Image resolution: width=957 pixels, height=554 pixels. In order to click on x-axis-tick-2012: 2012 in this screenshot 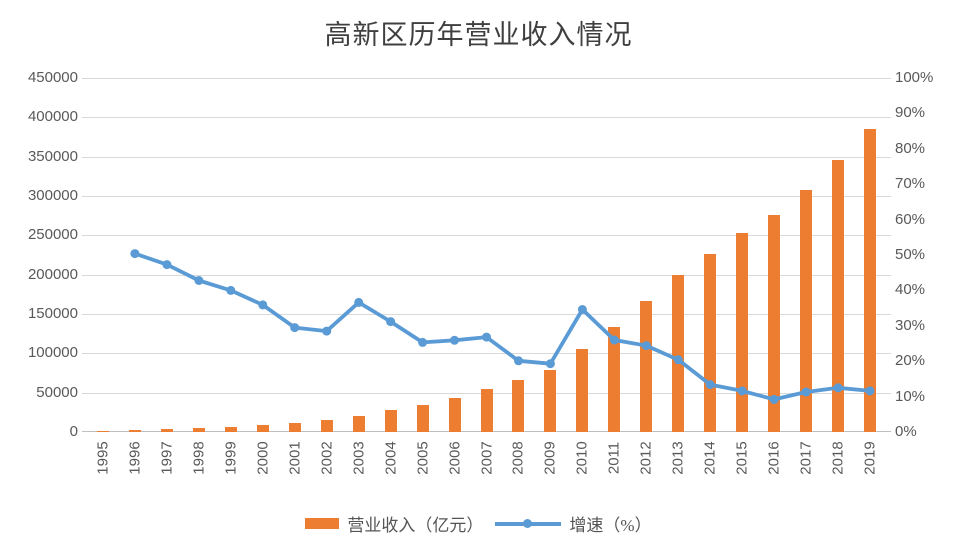, I will do `click(646, 458)`.